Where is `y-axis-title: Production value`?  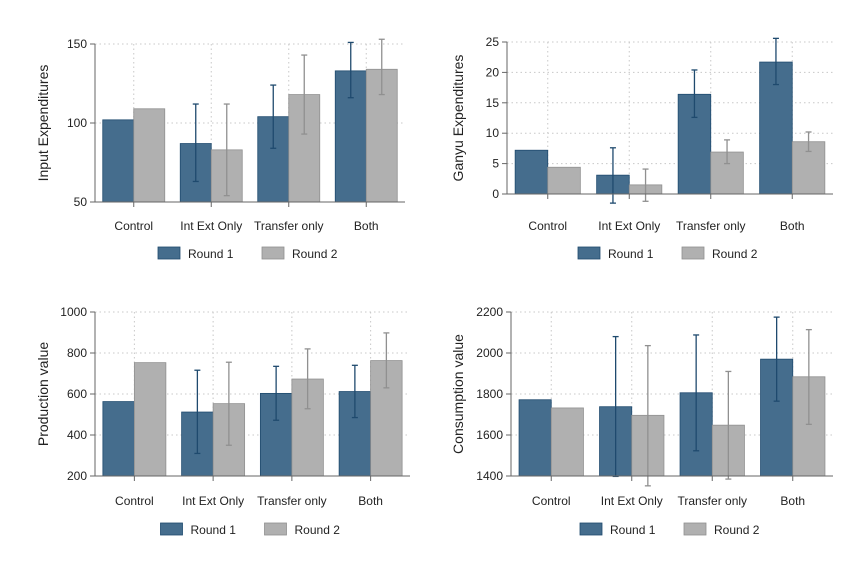 y-axis-title: Production value is located at coordinates (43, 394).